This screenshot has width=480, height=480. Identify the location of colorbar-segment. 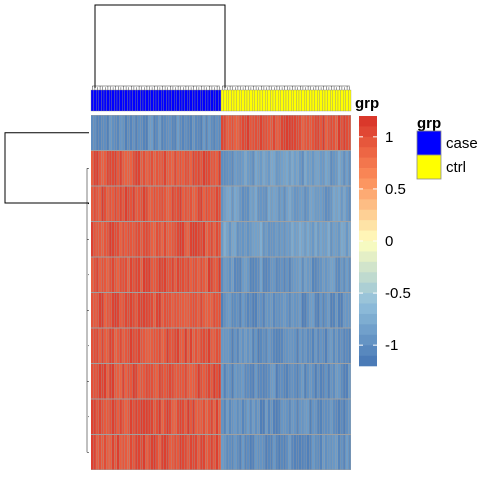
(368, 298).